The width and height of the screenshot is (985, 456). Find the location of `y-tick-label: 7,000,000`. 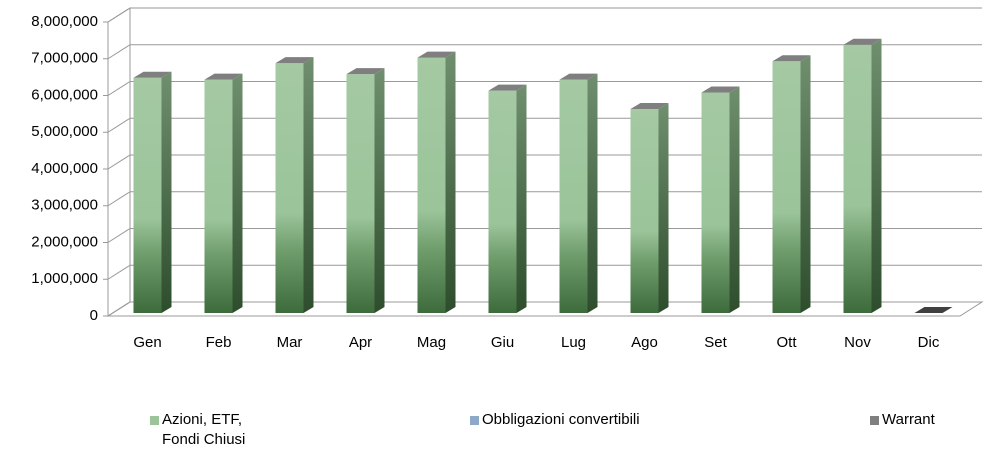

y-tick-label: 7,000,000 is located at coordinates (64, 58).